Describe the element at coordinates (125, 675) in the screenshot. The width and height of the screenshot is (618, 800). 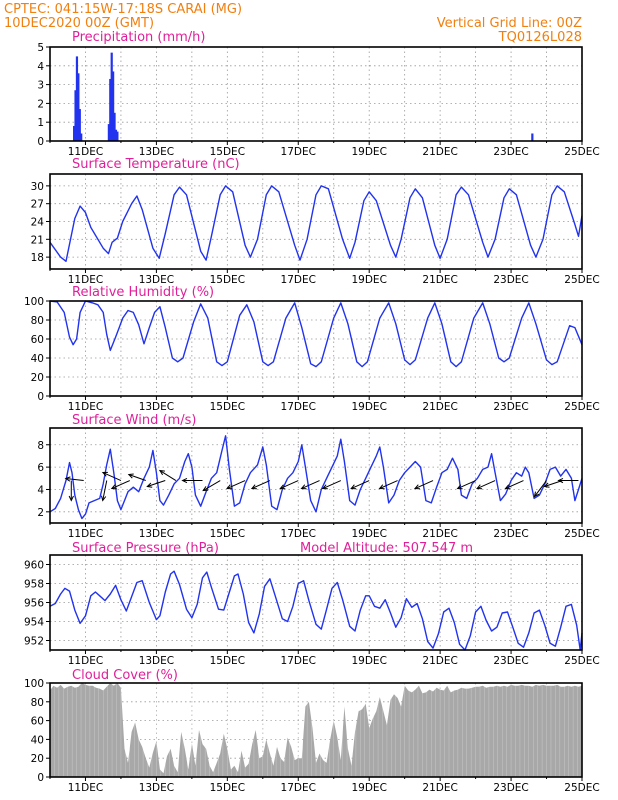
I see `cloud-cover-title: Cloud Cover (%)` at that location.